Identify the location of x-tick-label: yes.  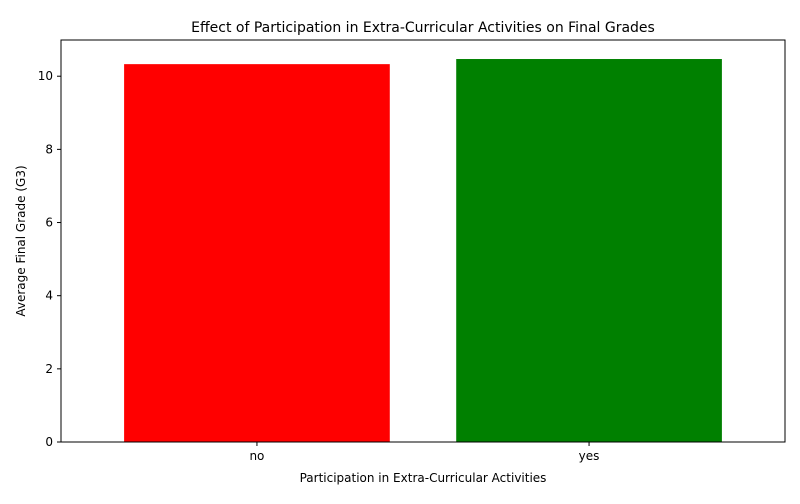
(589, 456).